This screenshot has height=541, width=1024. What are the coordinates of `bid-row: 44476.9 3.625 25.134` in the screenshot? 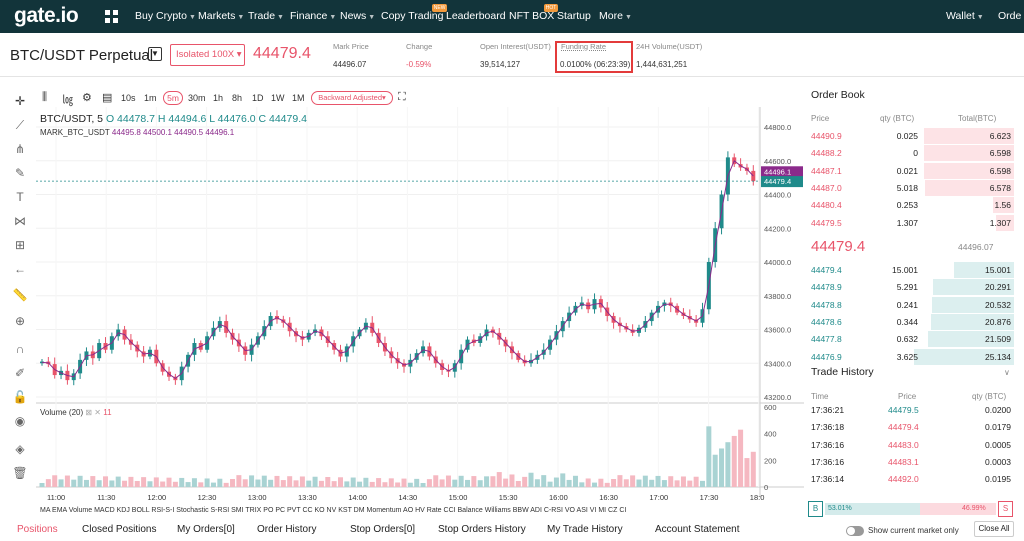 It's located at (911, 356).